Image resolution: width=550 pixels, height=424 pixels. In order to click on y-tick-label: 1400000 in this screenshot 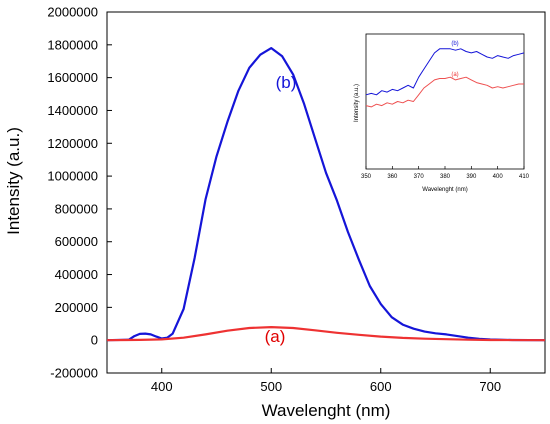, I will do `click(72, 110)`.